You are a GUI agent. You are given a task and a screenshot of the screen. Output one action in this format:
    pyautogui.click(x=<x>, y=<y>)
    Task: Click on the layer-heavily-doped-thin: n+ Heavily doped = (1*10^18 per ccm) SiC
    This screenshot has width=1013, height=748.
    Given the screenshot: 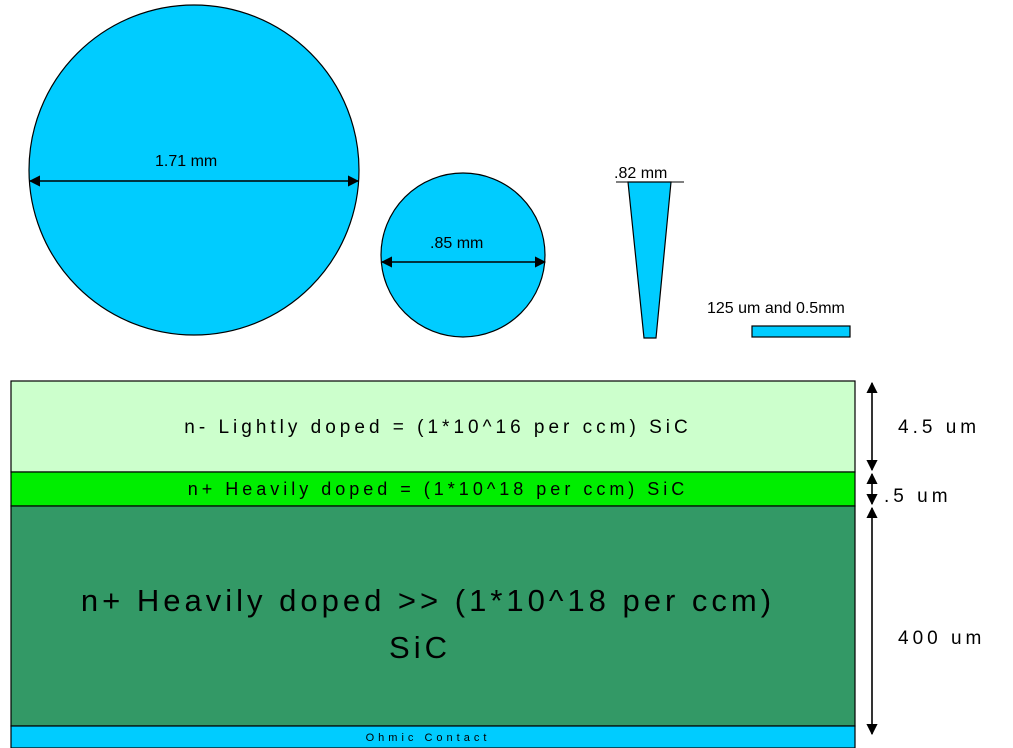 What is the action you would take?
    pyautogui.click(x=433, y=489)
    